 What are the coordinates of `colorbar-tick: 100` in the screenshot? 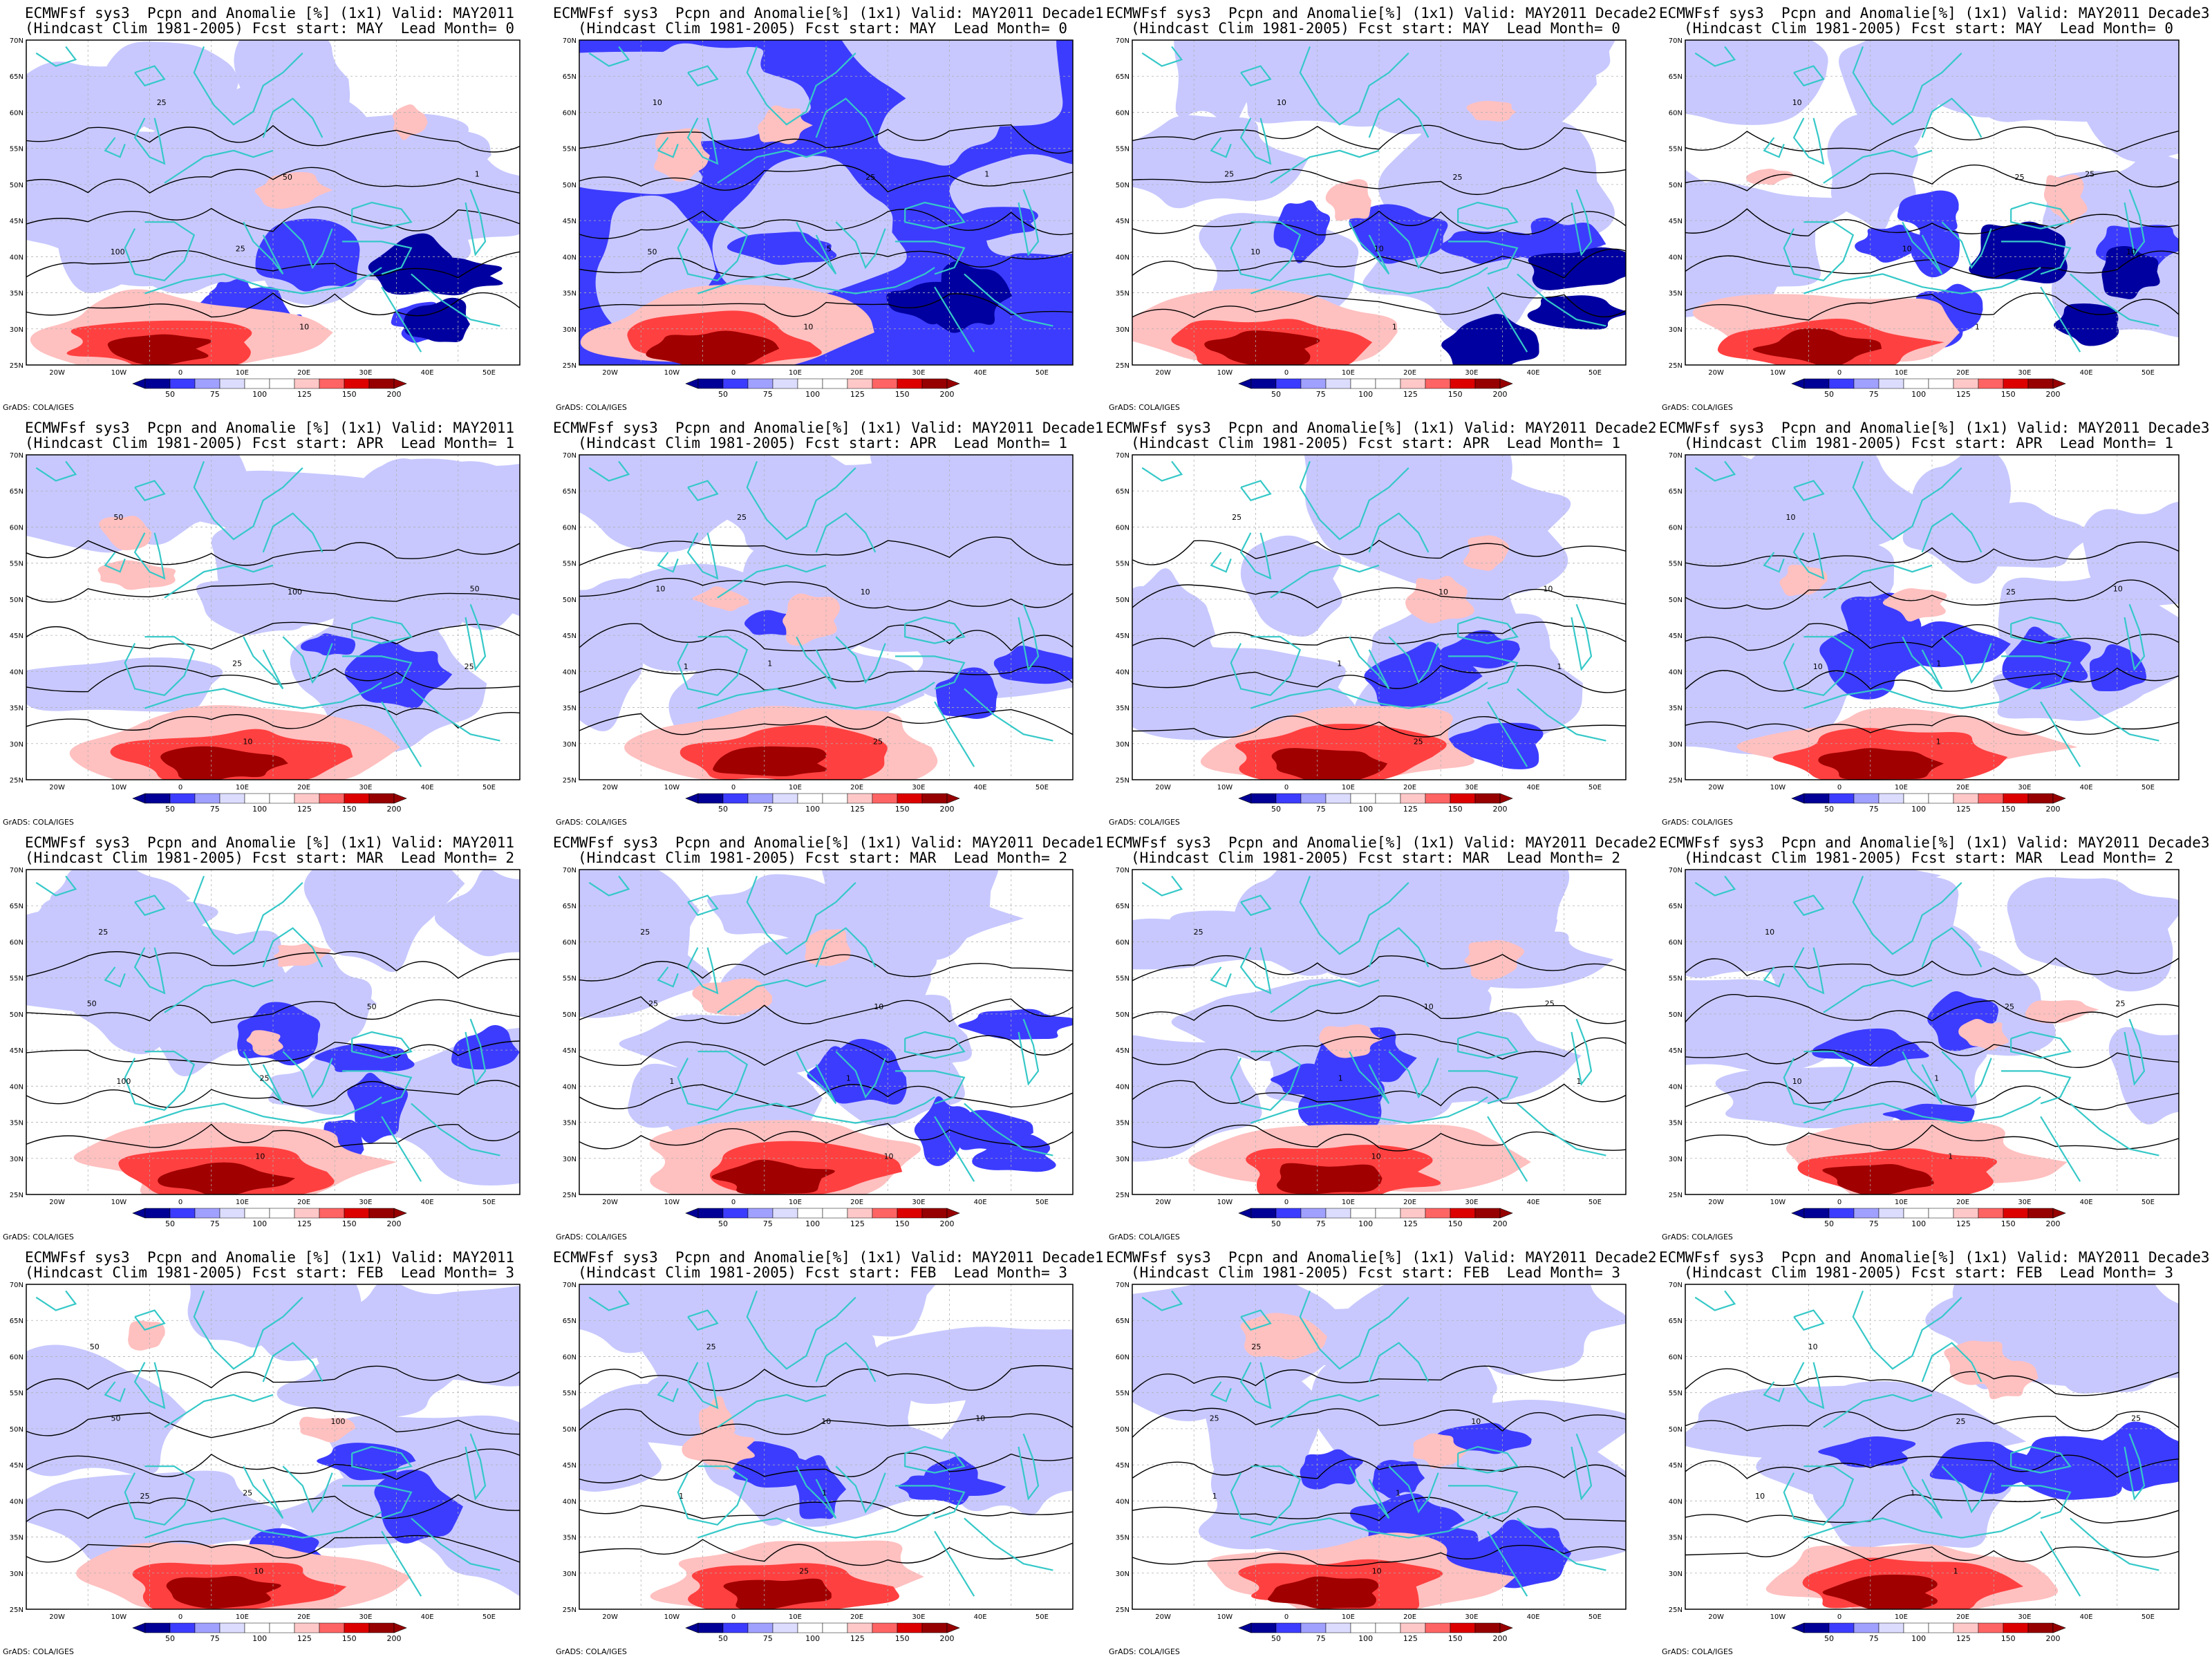 It's located at (1365, 394).